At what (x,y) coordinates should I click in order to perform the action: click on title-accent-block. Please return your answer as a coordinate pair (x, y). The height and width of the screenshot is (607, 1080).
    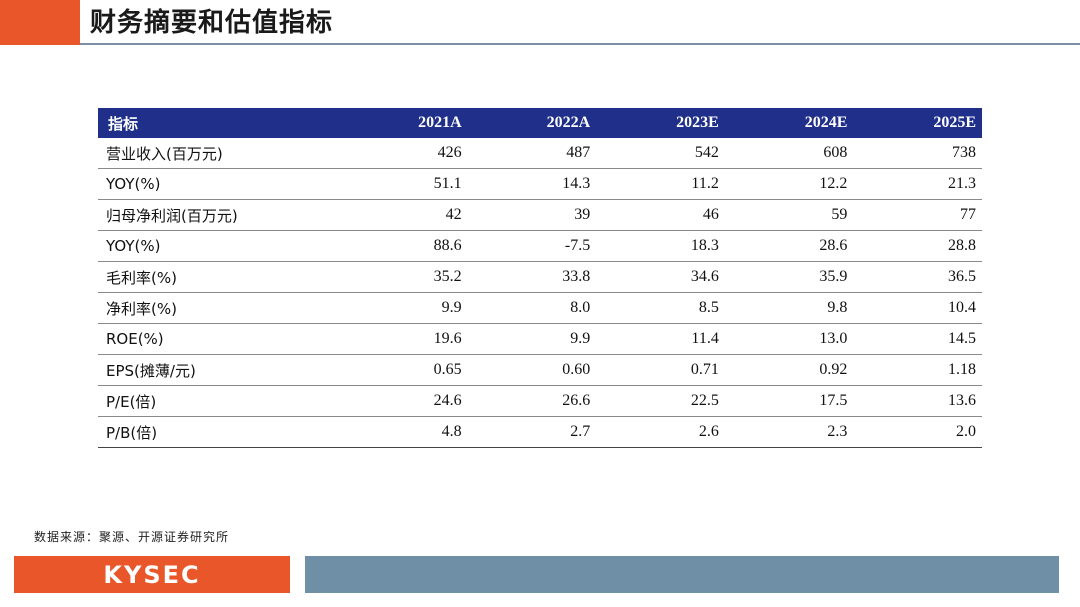
    Looking at the image, I should click on (40, 22).